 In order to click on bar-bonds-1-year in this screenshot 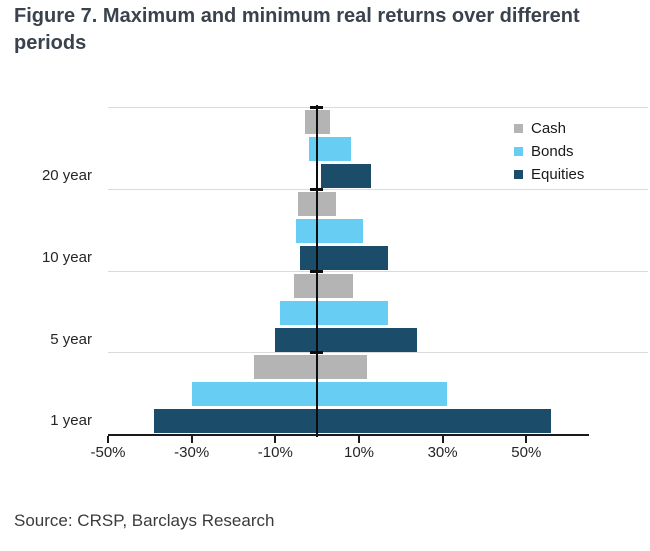, I will do `click(319, 394)`.